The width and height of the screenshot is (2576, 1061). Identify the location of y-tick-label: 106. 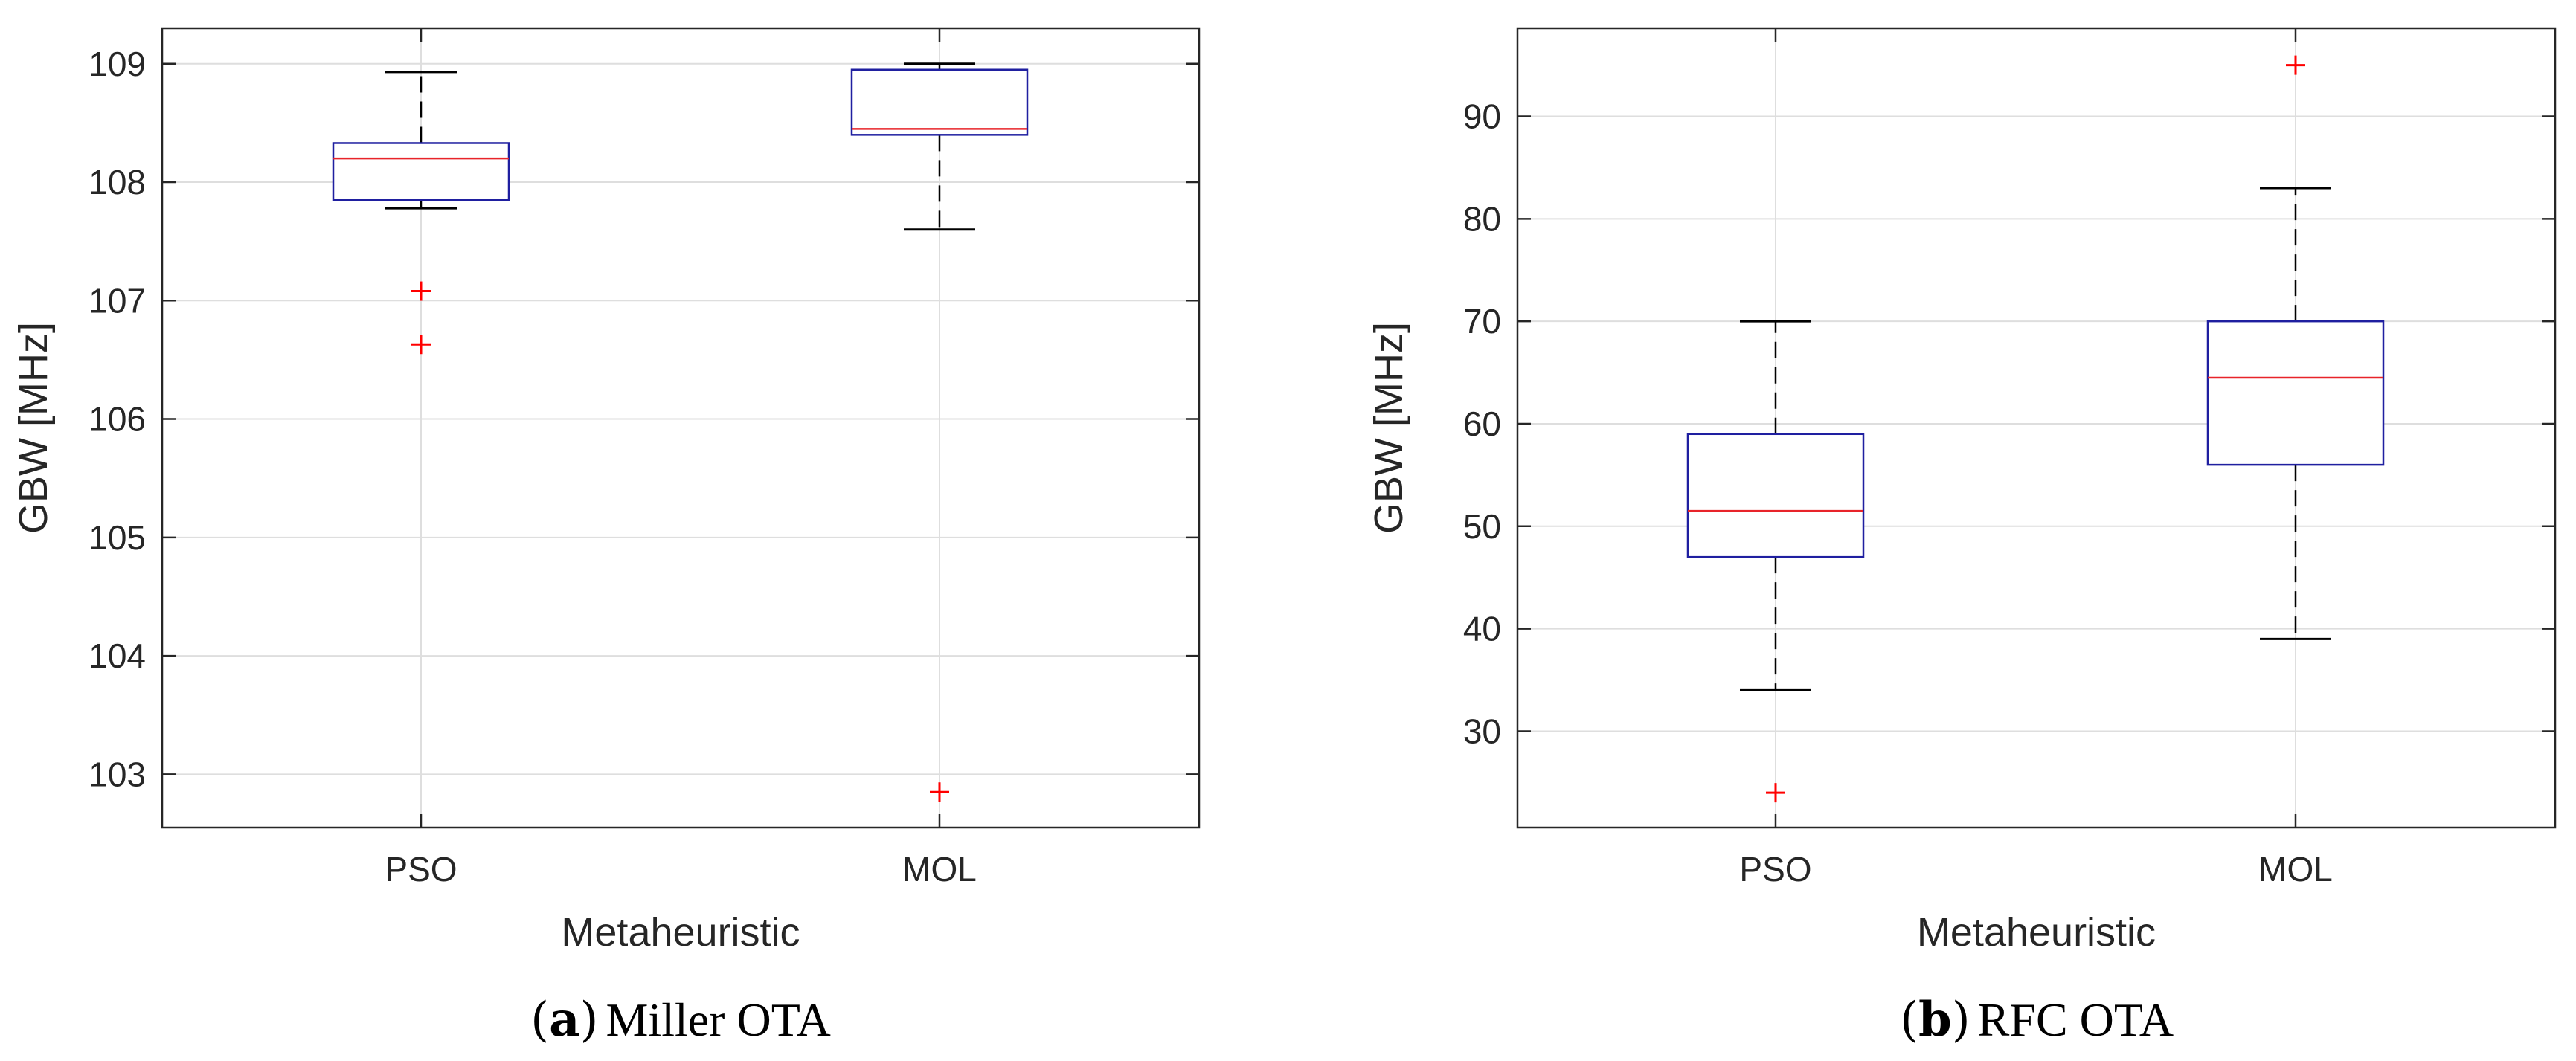
(117, 419).